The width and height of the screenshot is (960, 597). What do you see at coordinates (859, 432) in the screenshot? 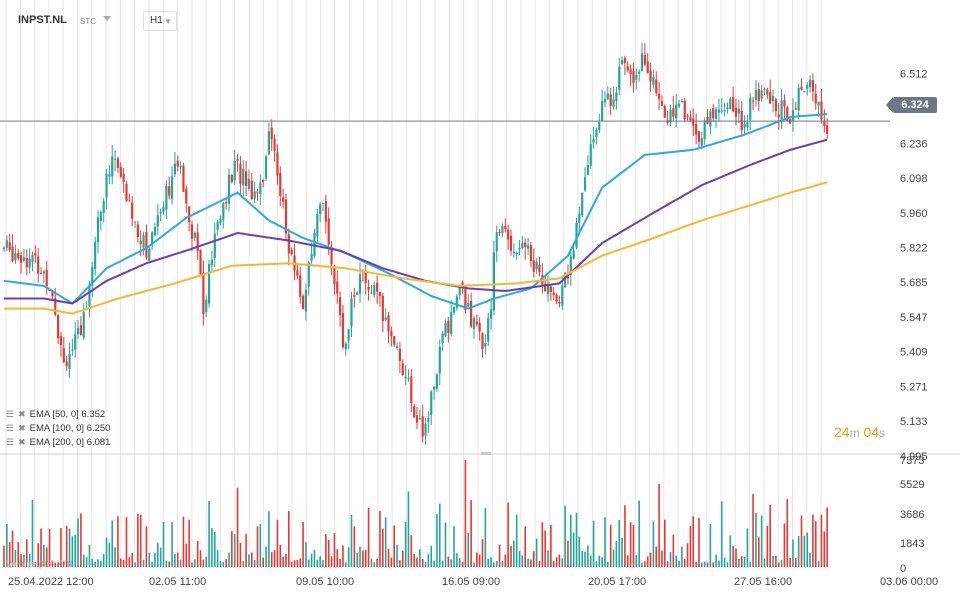
I see `candle-countdown: 24m 04s` at bounding box center [859, 432].